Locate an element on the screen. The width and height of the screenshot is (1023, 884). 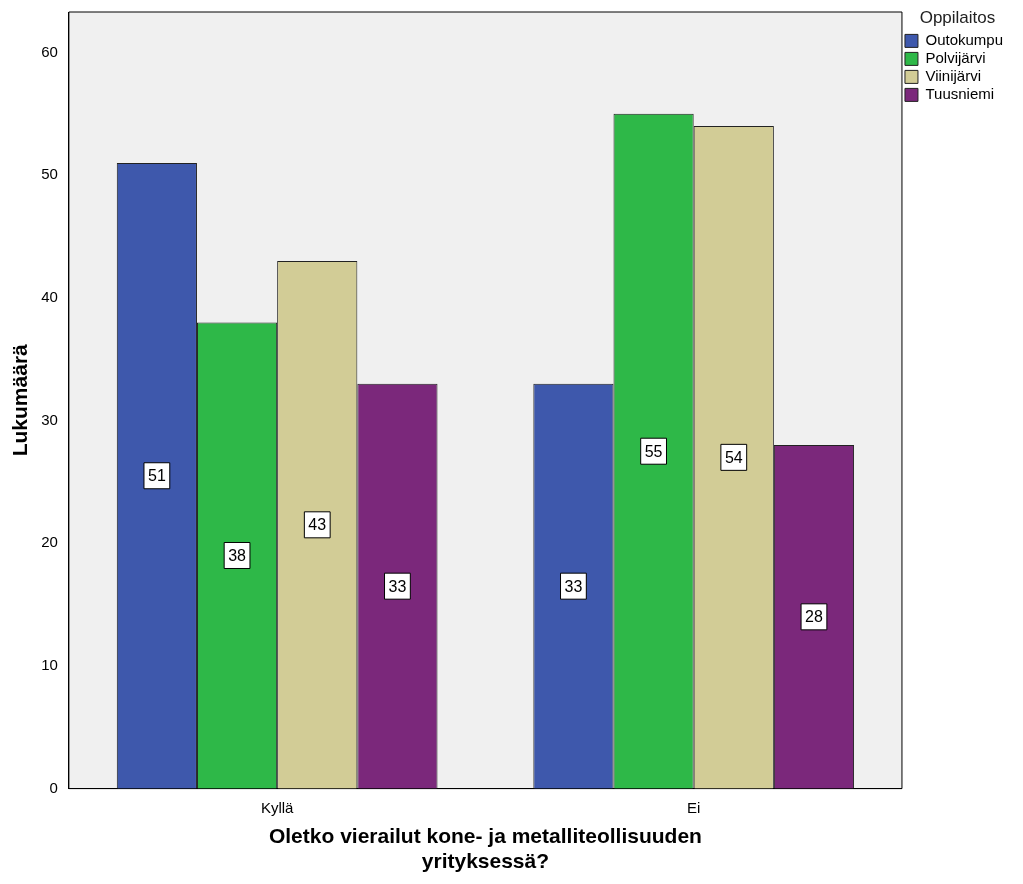
data-label: 55 is located at coordinates (653, 451).